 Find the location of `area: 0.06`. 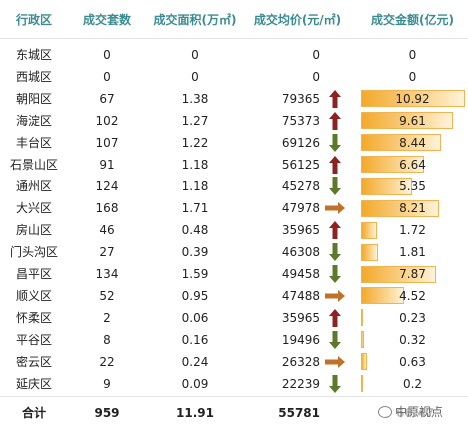

area: 0.06 is located at coordinates (195, 317).